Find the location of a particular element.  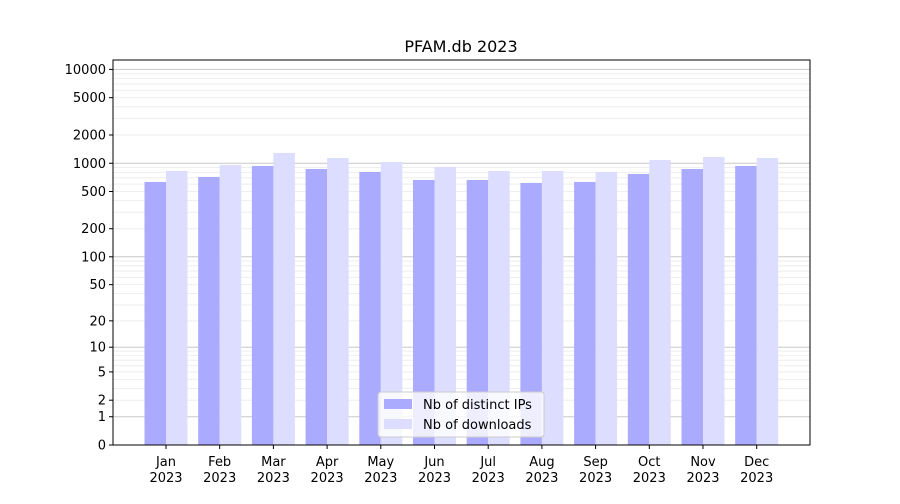

x-tick-label: Jan is located at coordinates (165, 462).